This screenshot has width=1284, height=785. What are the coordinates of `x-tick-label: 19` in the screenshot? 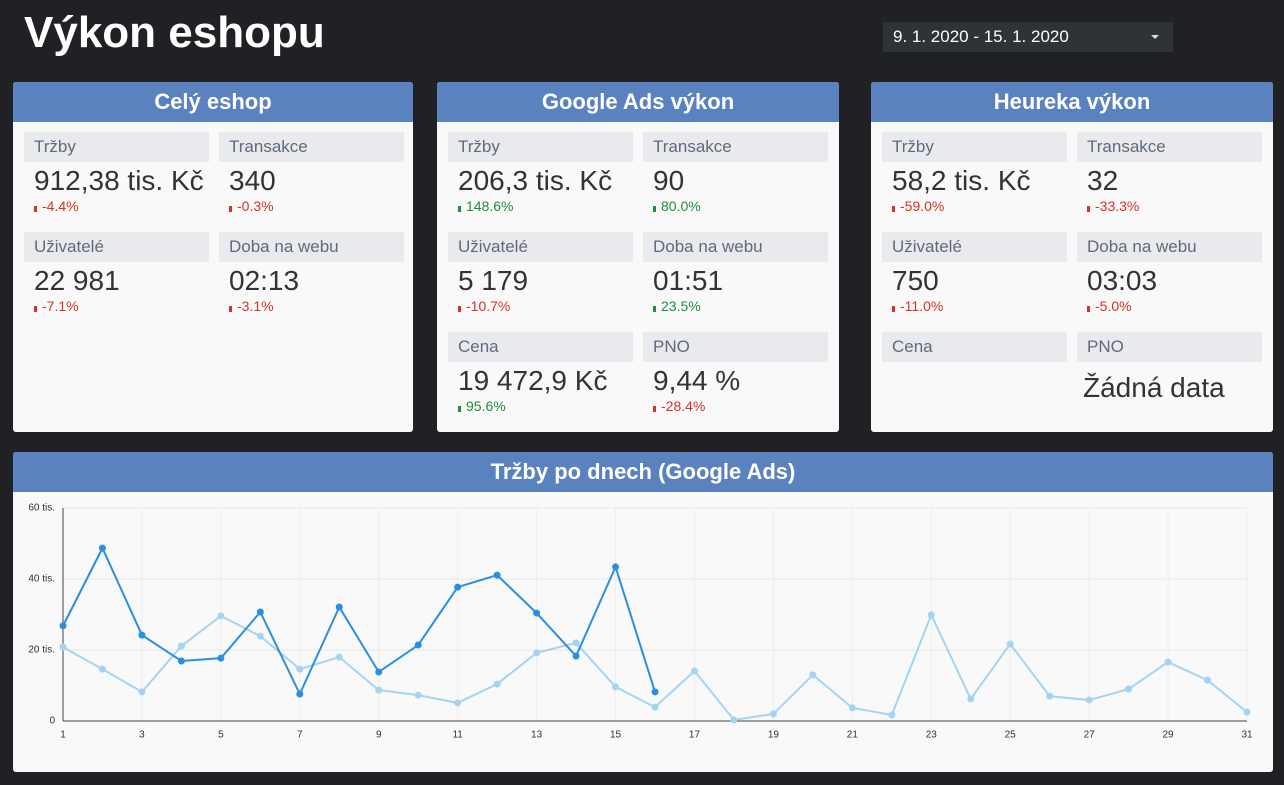 It's located at (774, 735).